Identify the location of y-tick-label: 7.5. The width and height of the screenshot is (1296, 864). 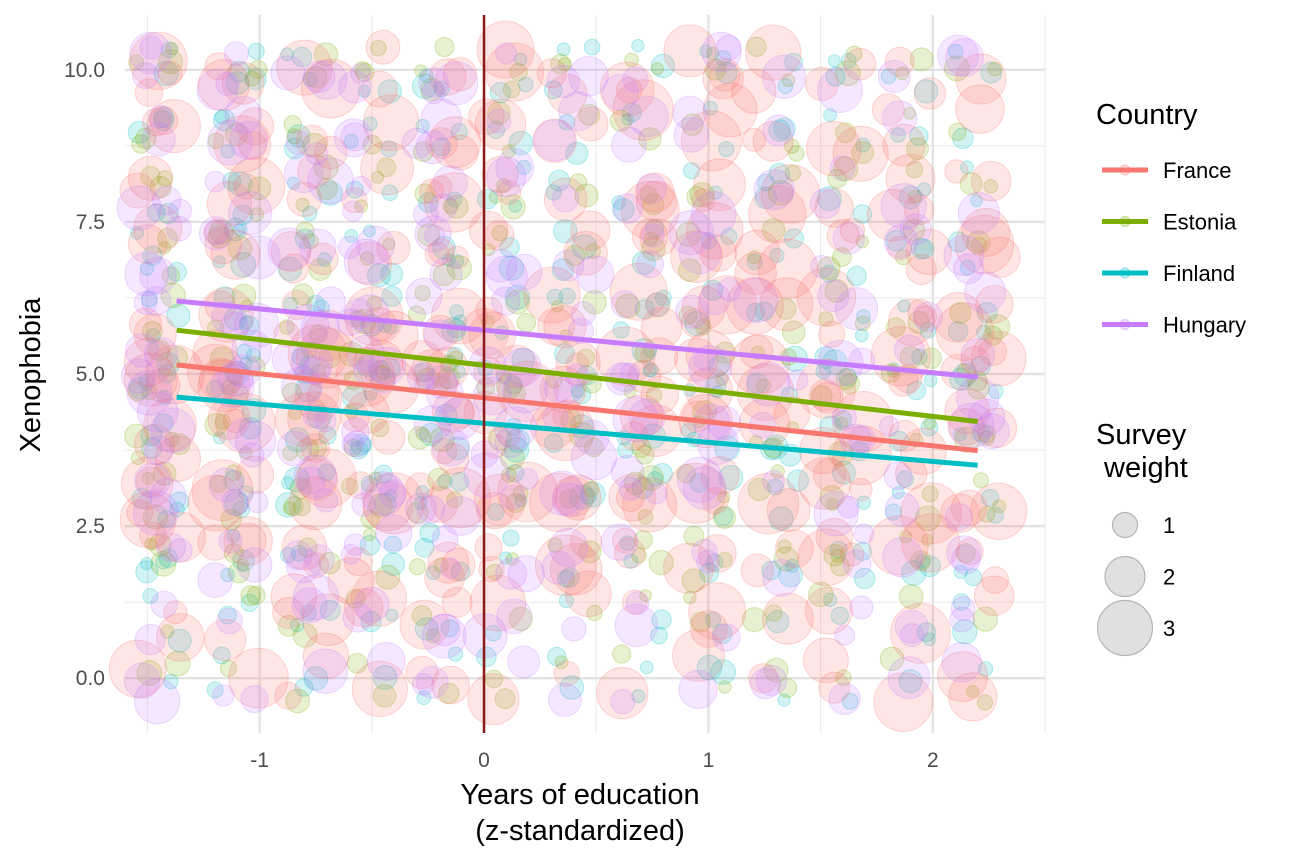
(90, 222).